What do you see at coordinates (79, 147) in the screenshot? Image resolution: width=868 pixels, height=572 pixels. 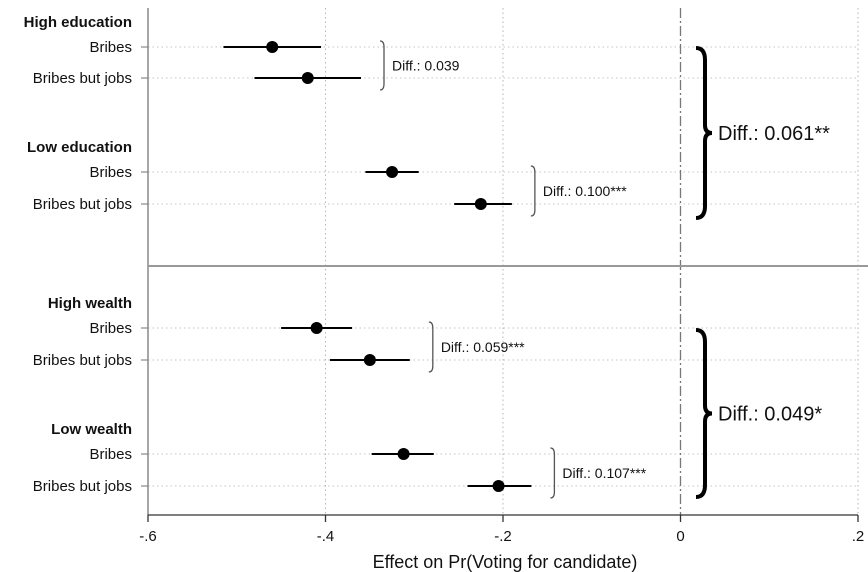 I see `group-label: Low education` at bounding box center [79, 147].